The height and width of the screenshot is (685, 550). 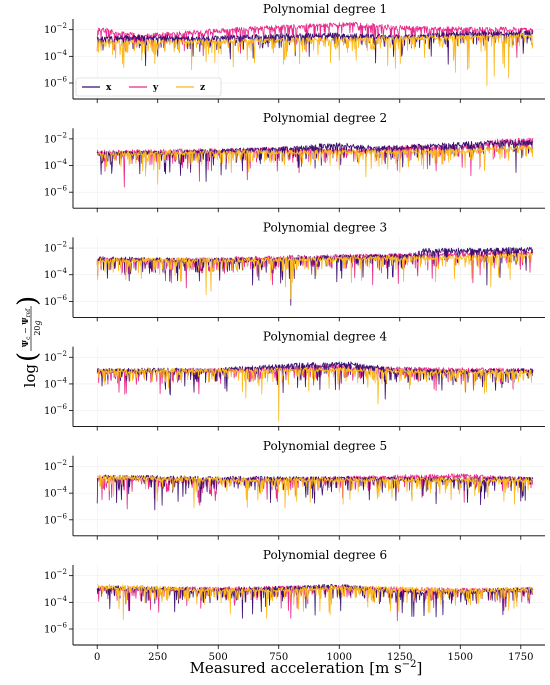 I want to click on y-axis-title: log ( Ψc − Ψref 20g ), so click(x=28, y=342).